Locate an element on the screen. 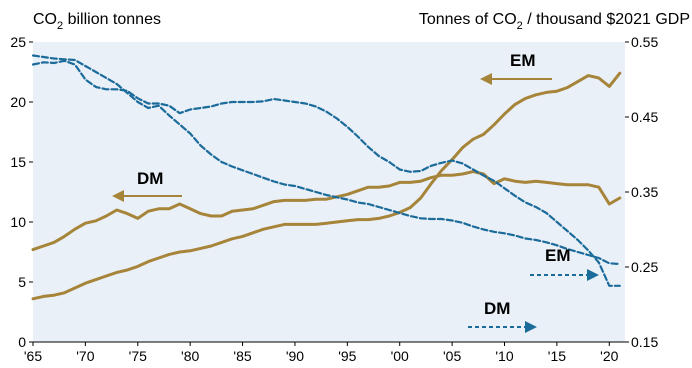  left-tick-label: 25 is located at coordinates (18, 42).